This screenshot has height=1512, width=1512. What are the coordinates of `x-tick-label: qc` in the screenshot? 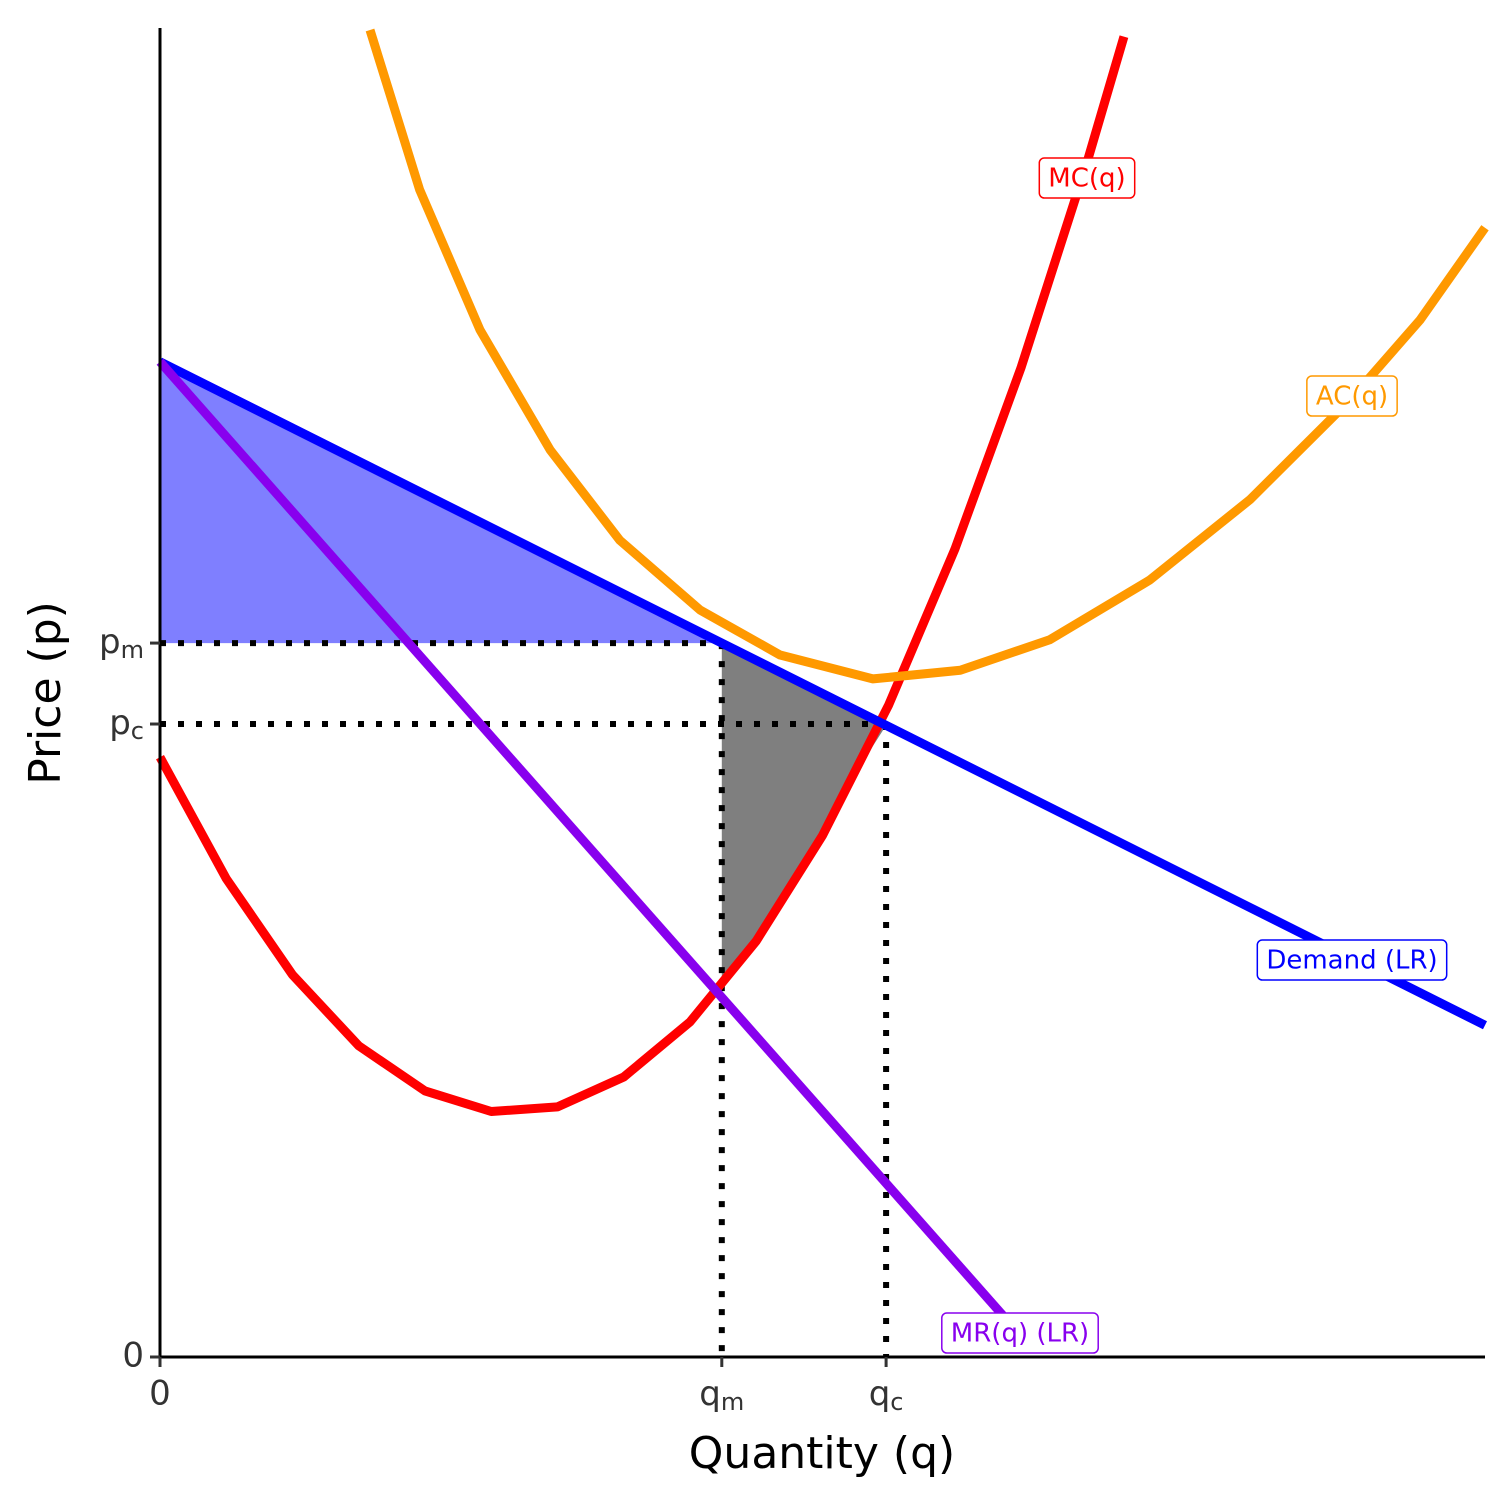 It's located at (886, 1395).